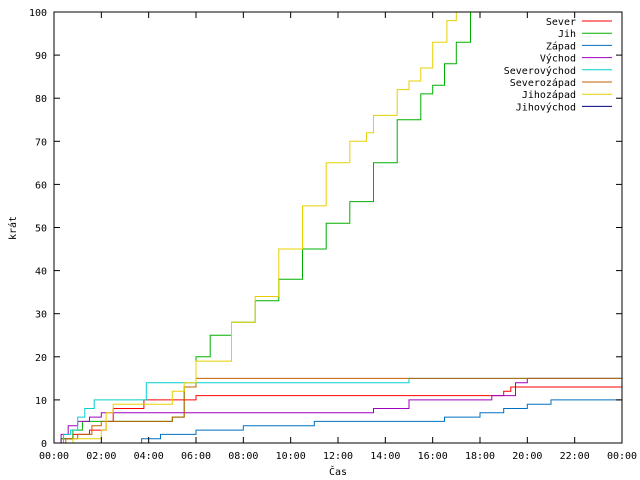 The height and width of the screenshot is (480, 640). I want to click on y-tick-label: 10, so click(41, 401).